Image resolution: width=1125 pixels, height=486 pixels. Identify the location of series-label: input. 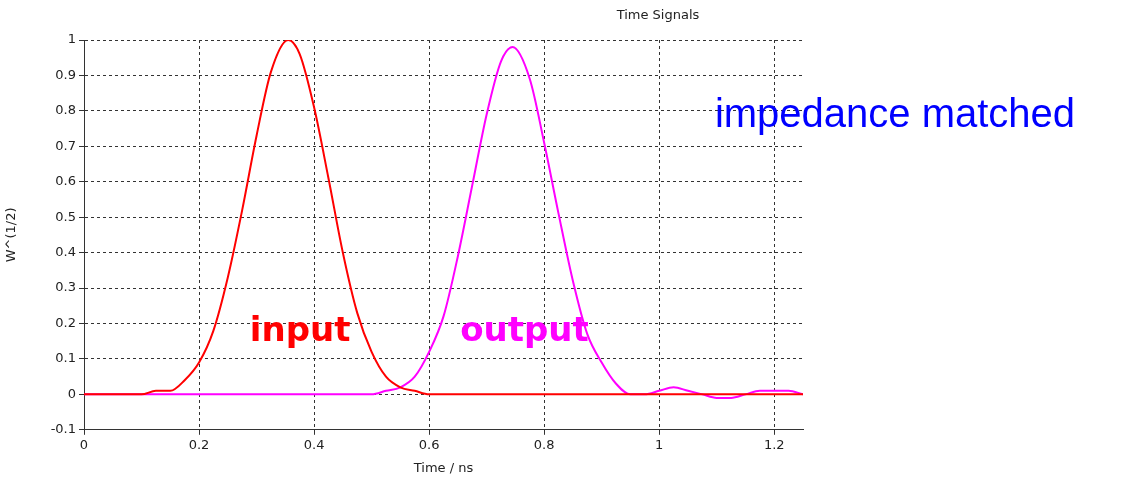
(300, 329).